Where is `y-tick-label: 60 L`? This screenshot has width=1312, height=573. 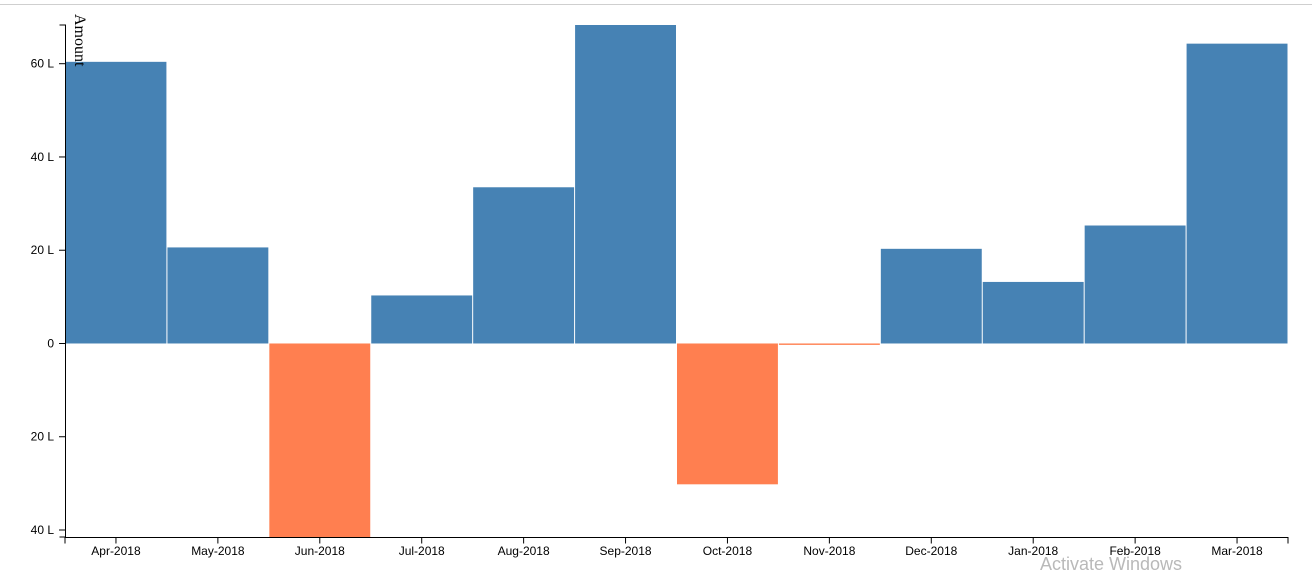
y-tick-label: 60 L is located at coordinates (43, 64).